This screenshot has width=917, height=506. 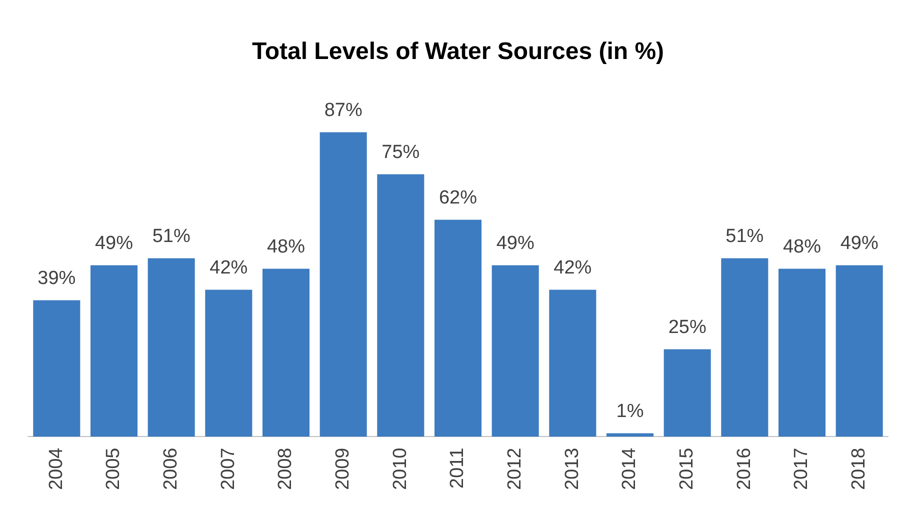 I want to click on x-tick-label: 2016, so click(x=744, y=469).